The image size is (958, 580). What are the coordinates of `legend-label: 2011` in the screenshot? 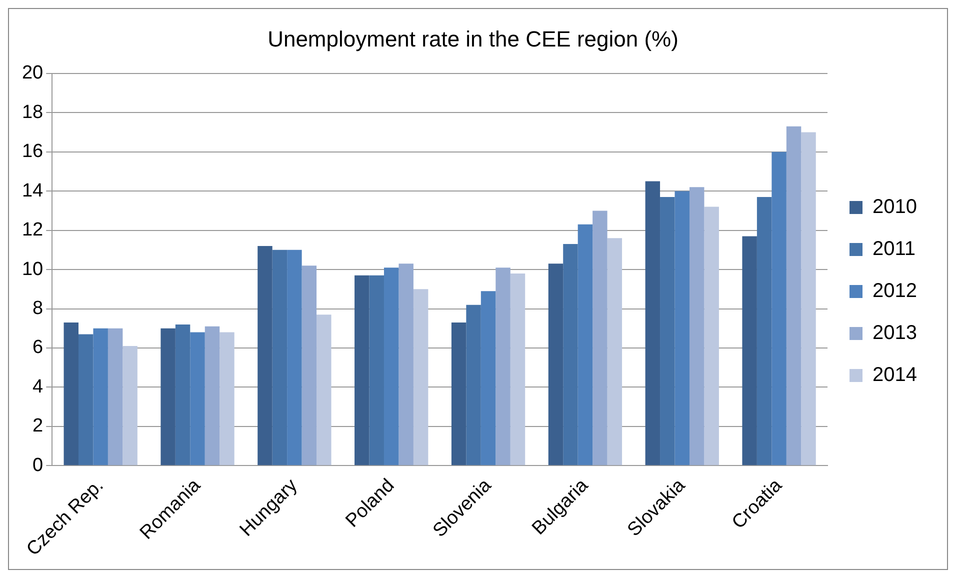 It's located at (894, 249).